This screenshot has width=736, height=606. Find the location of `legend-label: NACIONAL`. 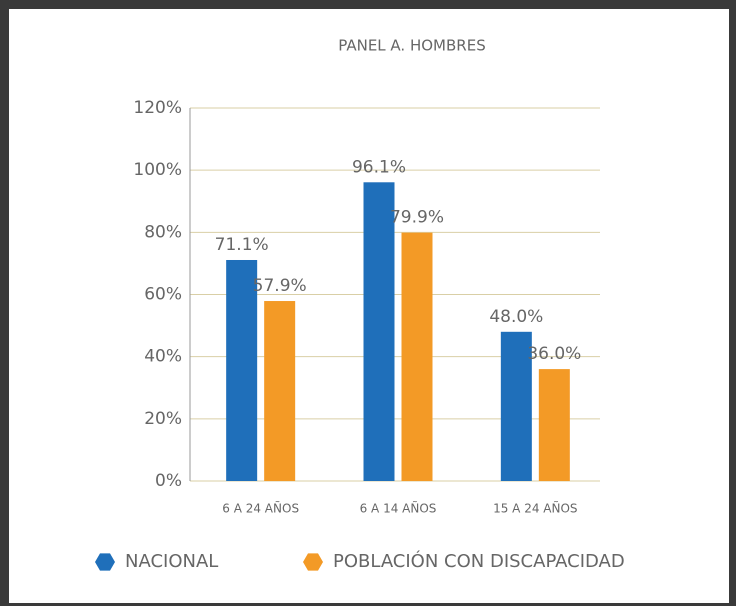

legend-label: NACIONAL is located at coordinates (171, 561).